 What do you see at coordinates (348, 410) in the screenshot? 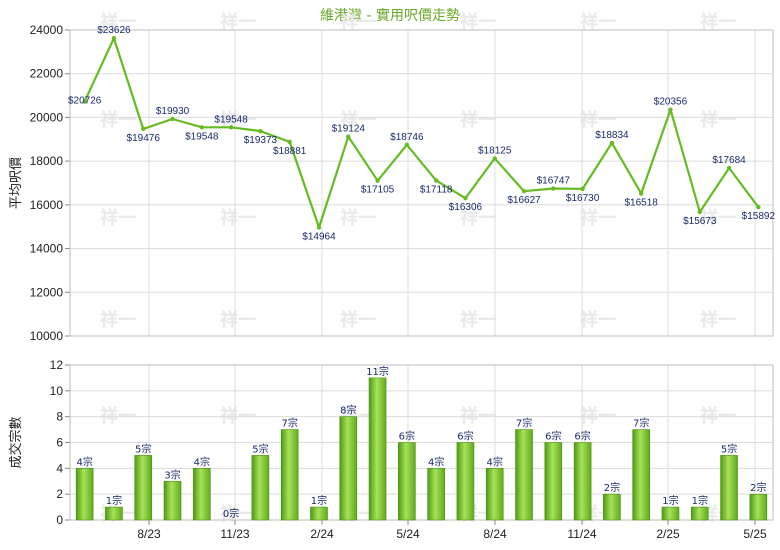
I see `volume-data-label: 8宗` at bounding box center [348, 410].